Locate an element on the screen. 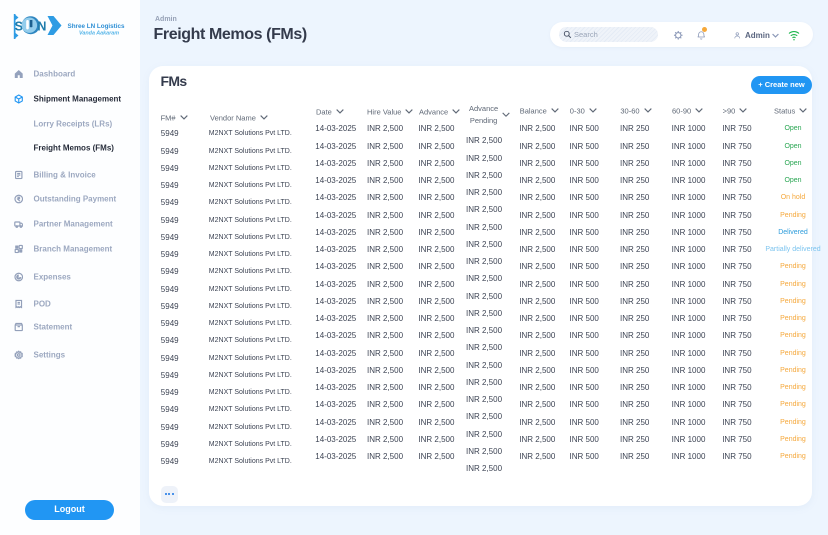 The height and width of the screenshot is (535, 828). svg-text: S is located at coordinates (19, 26).